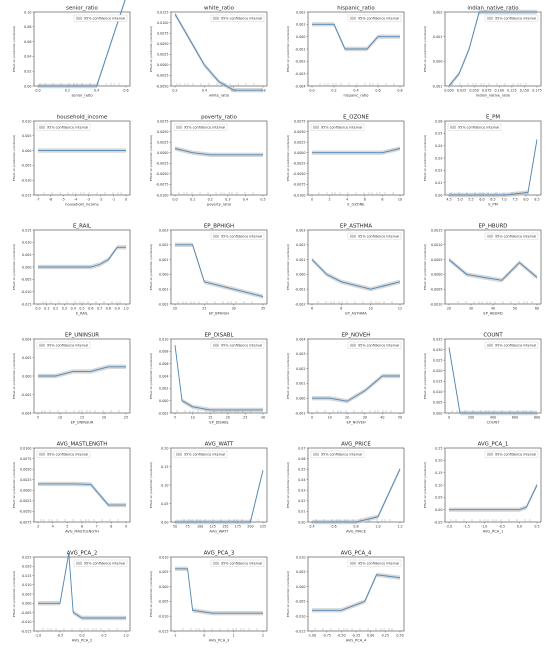  I want to click on y-tick-label: 0.0000, so click(437, 275).